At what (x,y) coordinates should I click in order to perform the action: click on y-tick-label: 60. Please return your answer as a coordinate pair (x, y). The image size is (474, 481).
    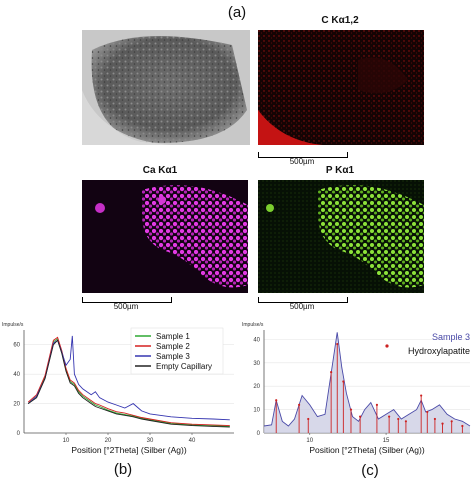
    Looking at the image, I should click on (16, 346).